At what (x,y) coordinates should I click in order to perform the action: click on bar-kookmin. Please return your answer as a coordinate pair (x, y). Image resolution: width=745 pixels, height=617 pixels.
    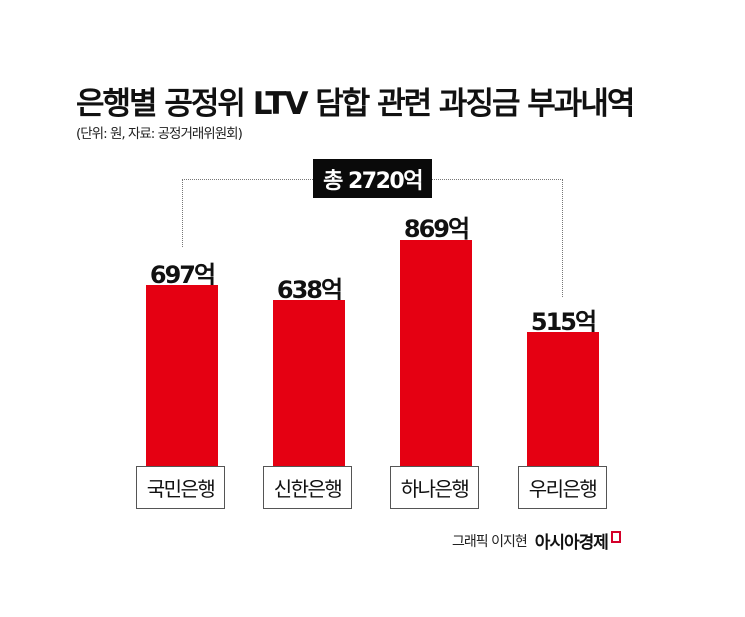
    Looking at the image, I should click on (182, 375).